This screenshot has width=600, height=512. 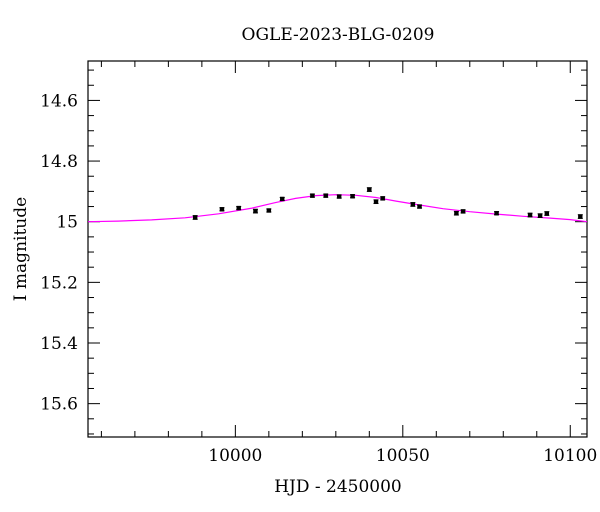 I want to click on chart-title-group: OGLE-2023-BLG-0209, so click(x=338, y=35).